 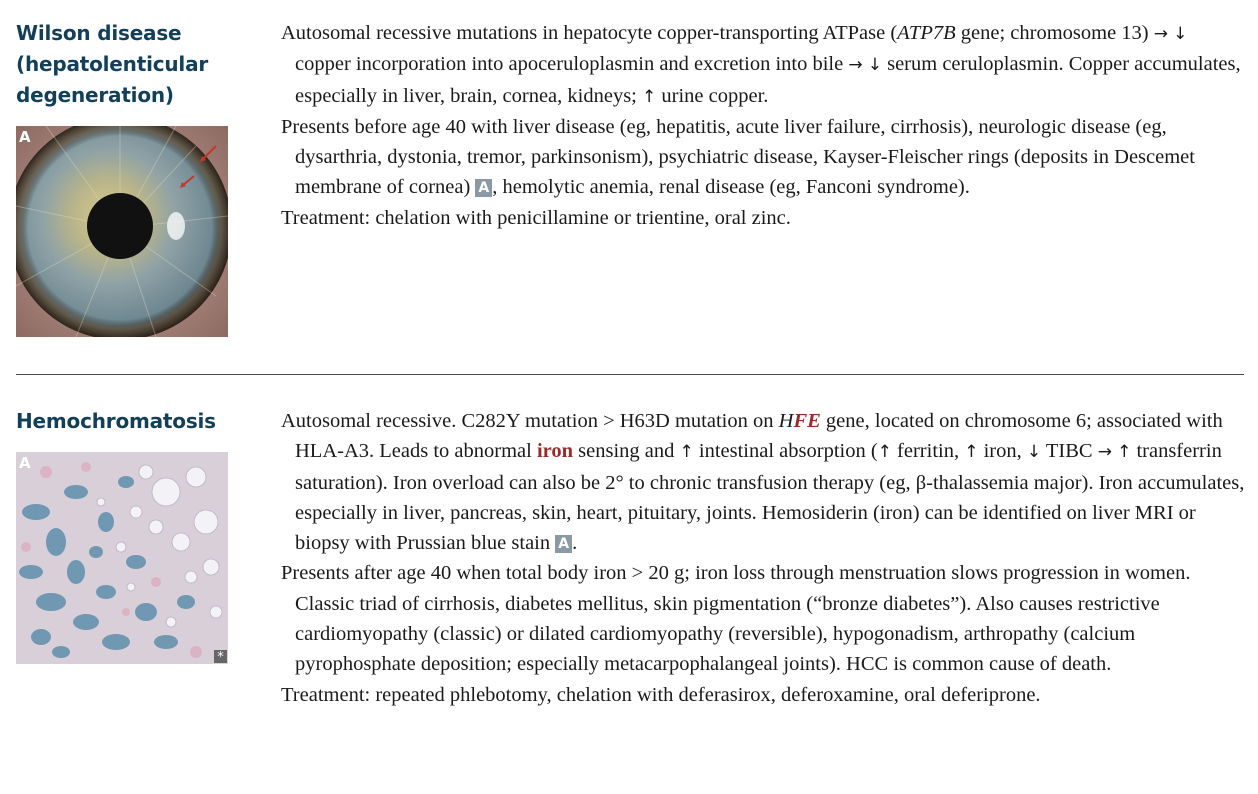 I want to click on gene-name-h: H, so click(x=786, y=421).